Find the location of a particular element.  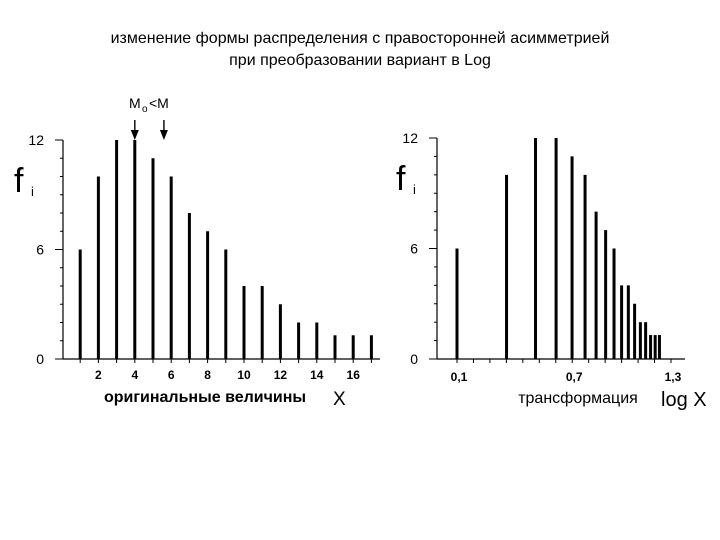

right-y-label-sub: i is located at coordinates (414, 189).